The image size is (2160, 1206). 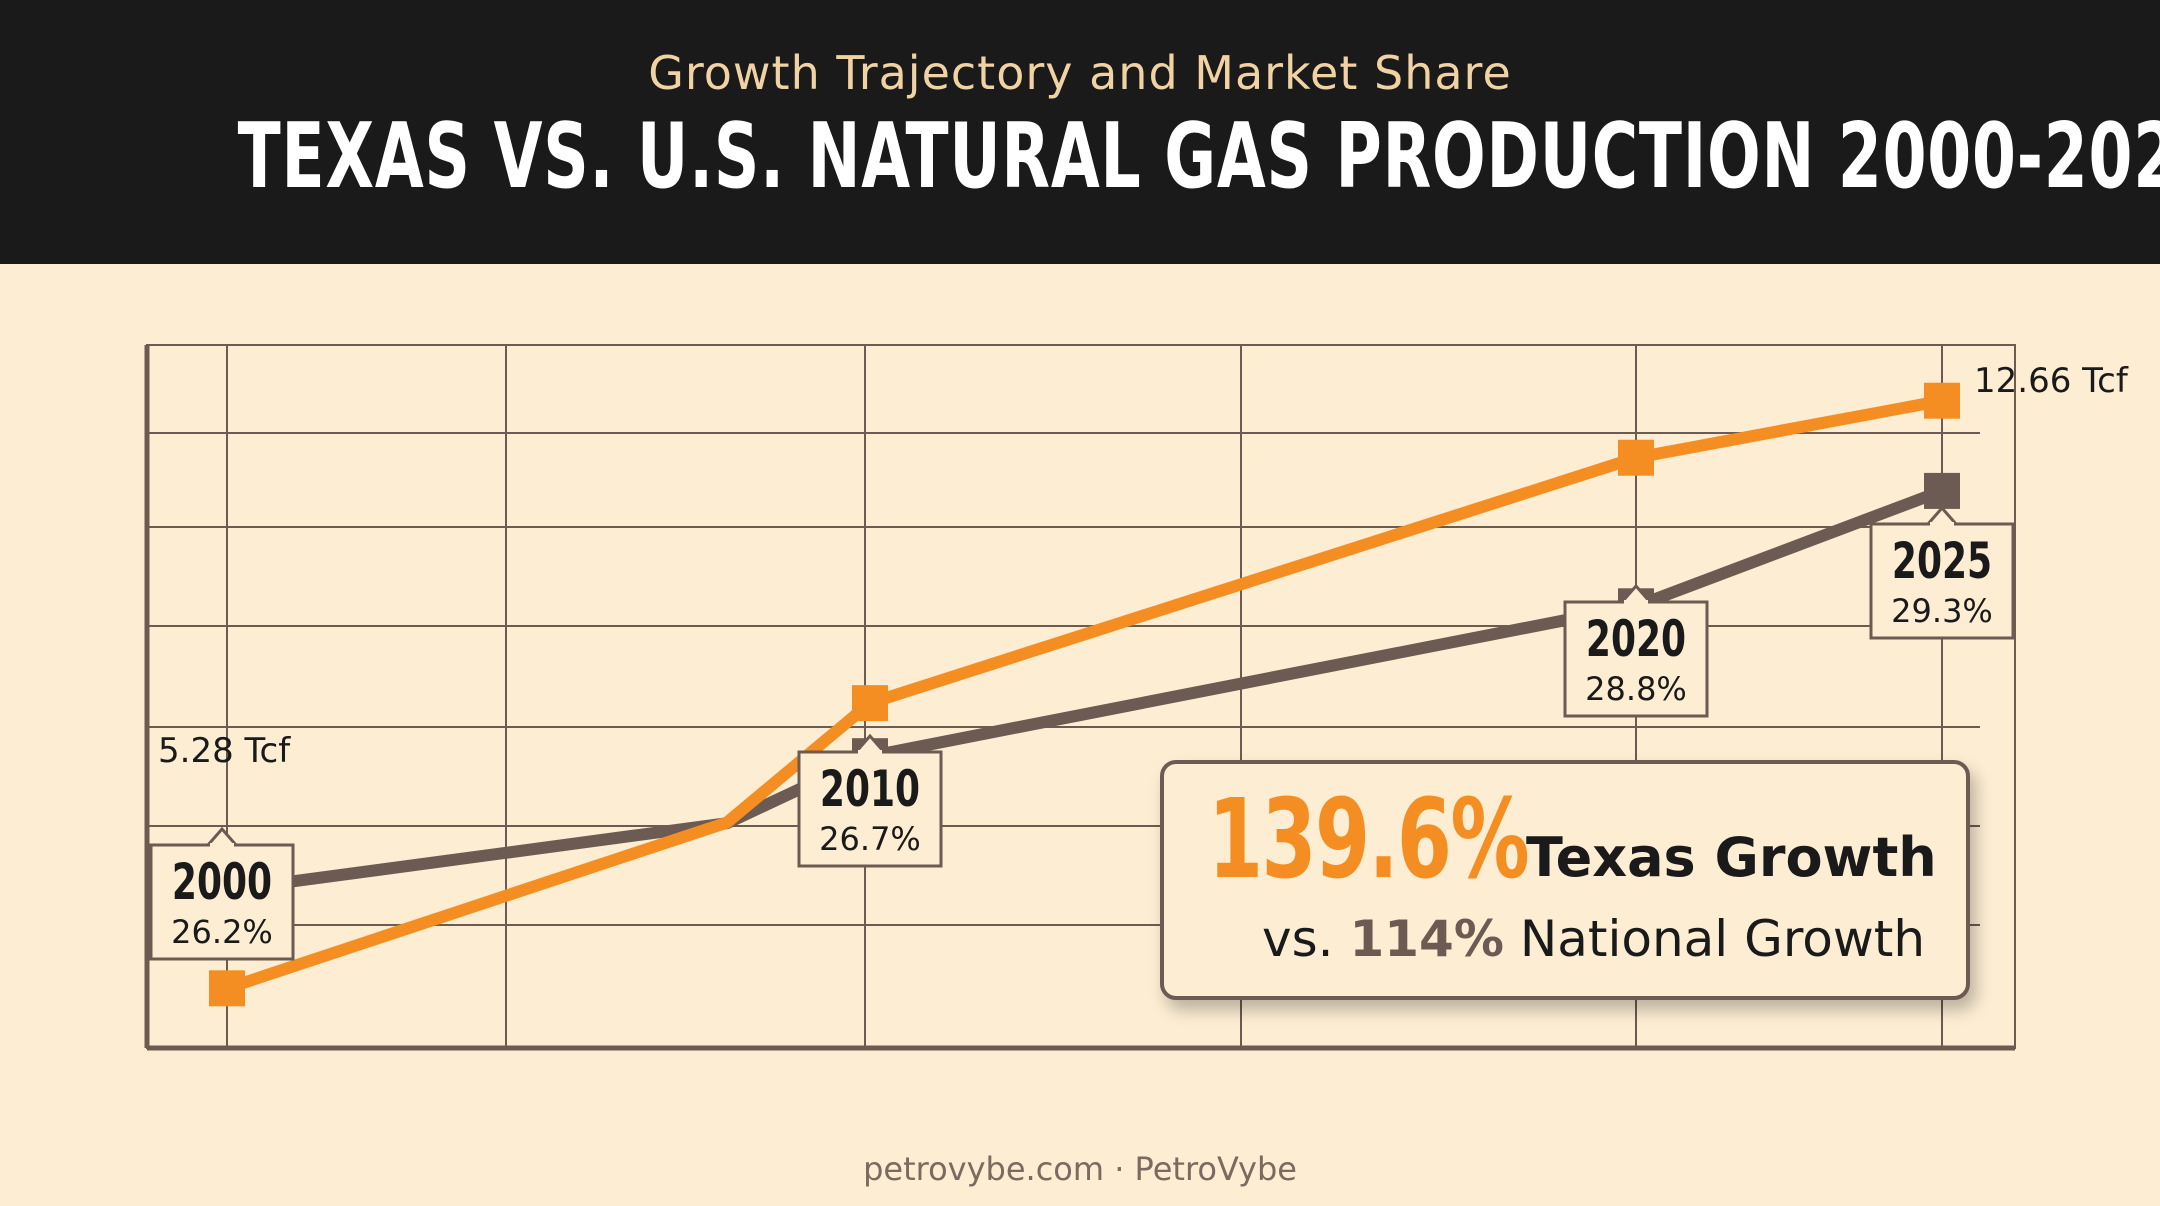 I want to click on share-box-pointer-2020, so click(x=1636, y=593).